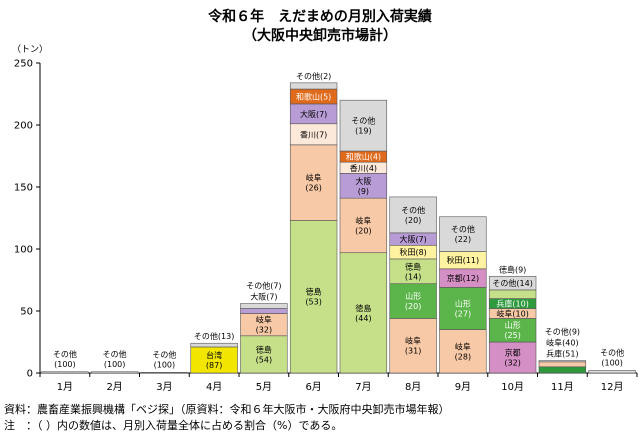 This screenshot has width=640, height=434. What do you see at coordinates (512, 313) in the screenshot?
I see `segment-label: 岐阜(10)` at bounding box center [512, 313].